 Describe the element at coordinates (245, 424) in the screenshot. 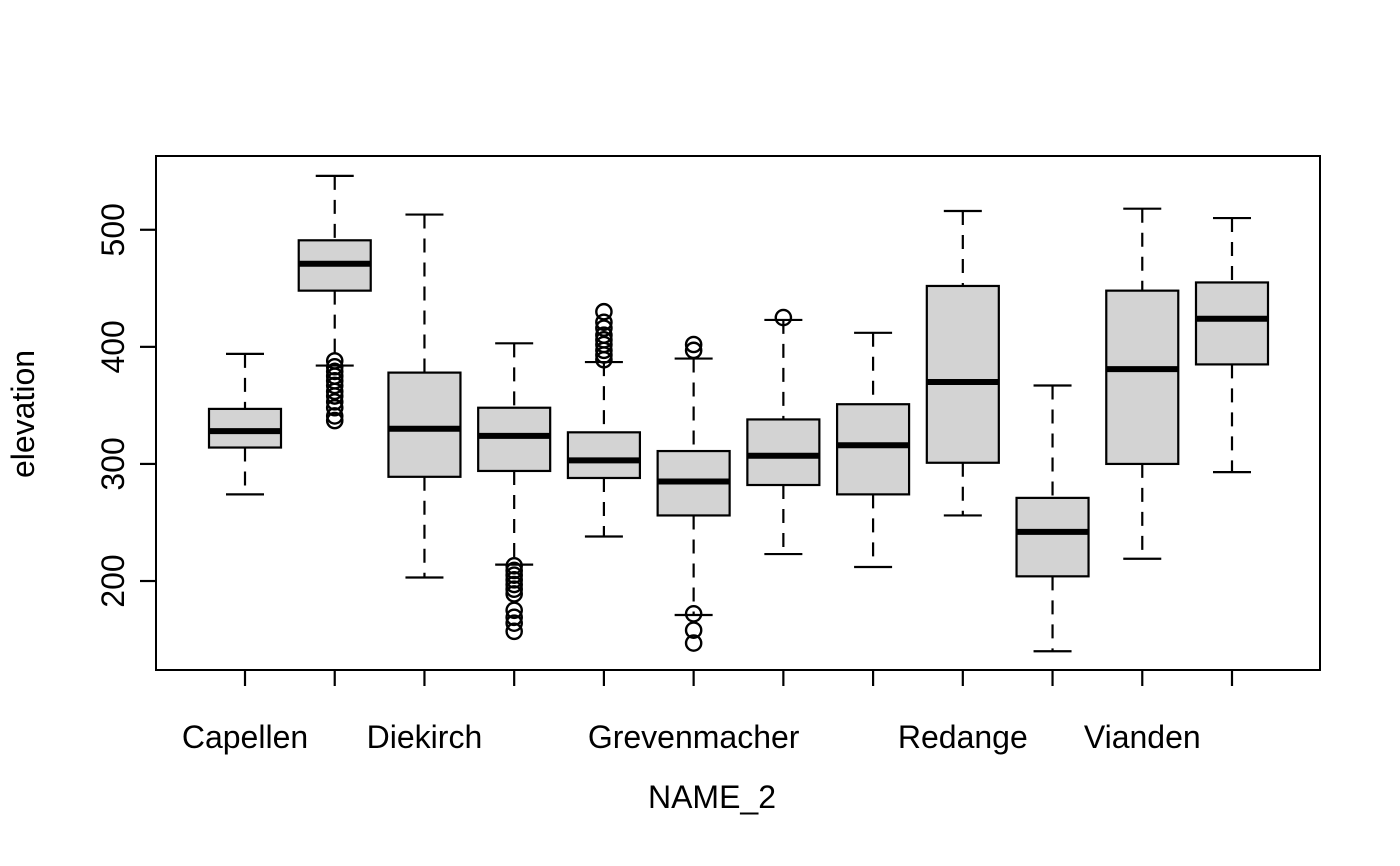

I see `box-capellen` at that location.